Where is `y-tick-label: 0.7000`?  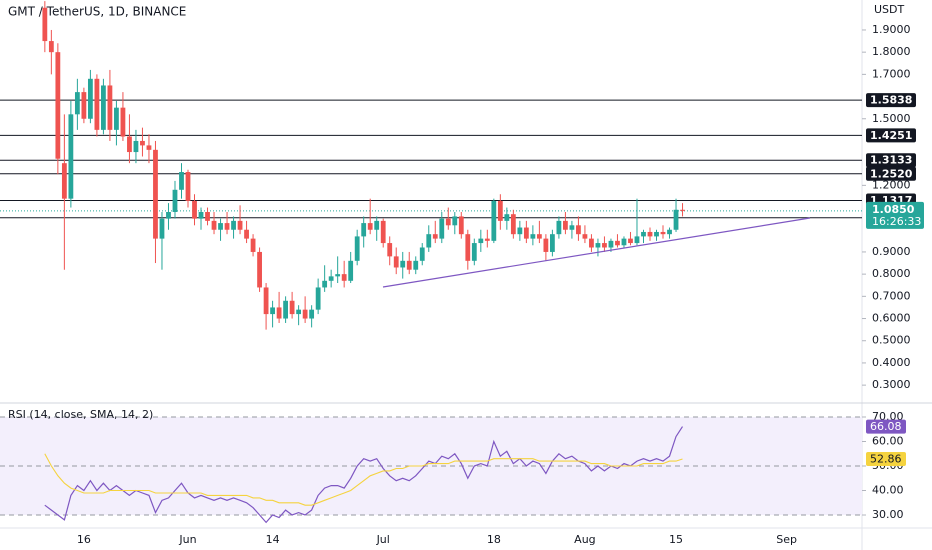
y-tick-label: 0.7000 is located at coordinates (891, 295).